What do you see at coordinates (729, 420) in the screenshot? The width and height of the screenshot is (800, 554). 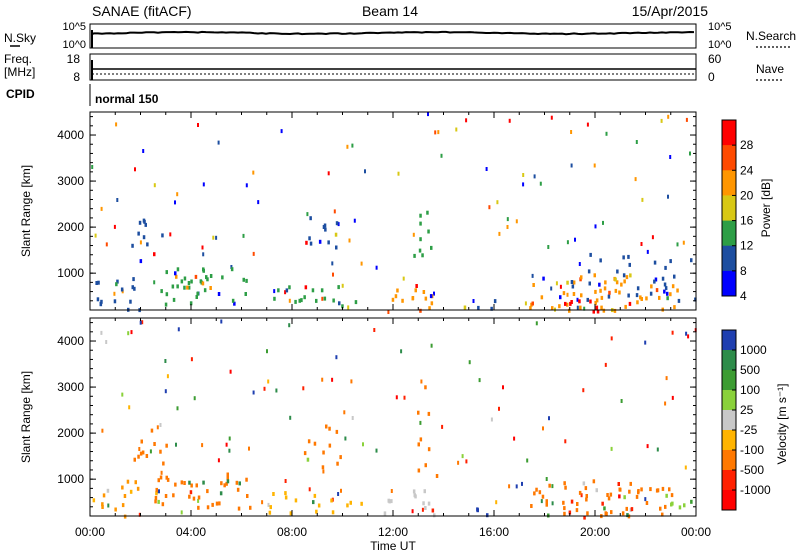 I see `colorbar-frame` at bounding box center [729, 420].